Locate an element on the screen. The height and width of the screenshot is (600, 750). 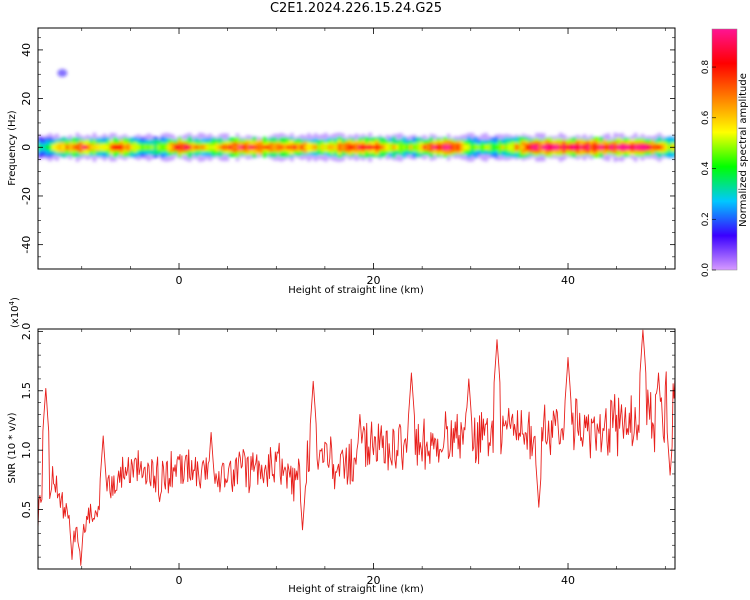
x-tick-label: 0 is located at coordinates (179, 580).